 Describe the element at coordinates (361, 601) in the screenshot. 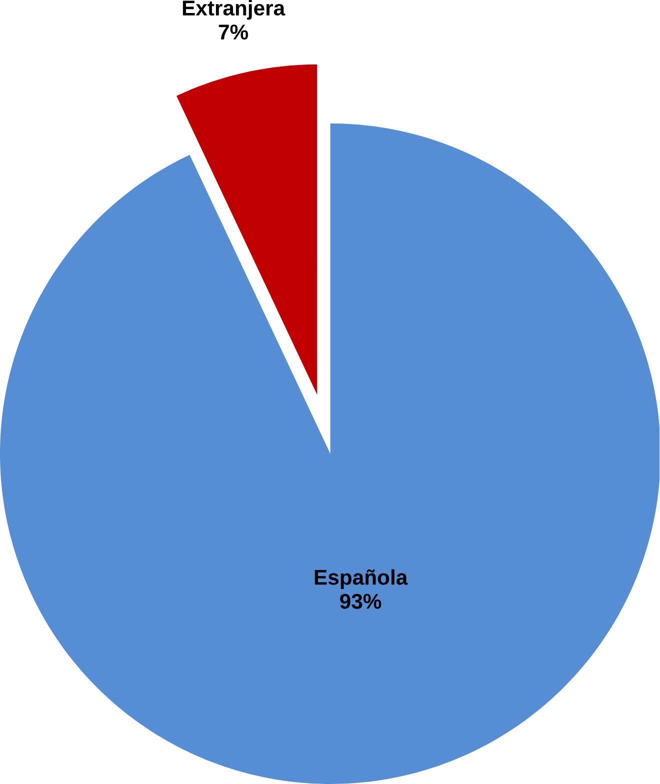

I see `data-label: 93%` at that location.